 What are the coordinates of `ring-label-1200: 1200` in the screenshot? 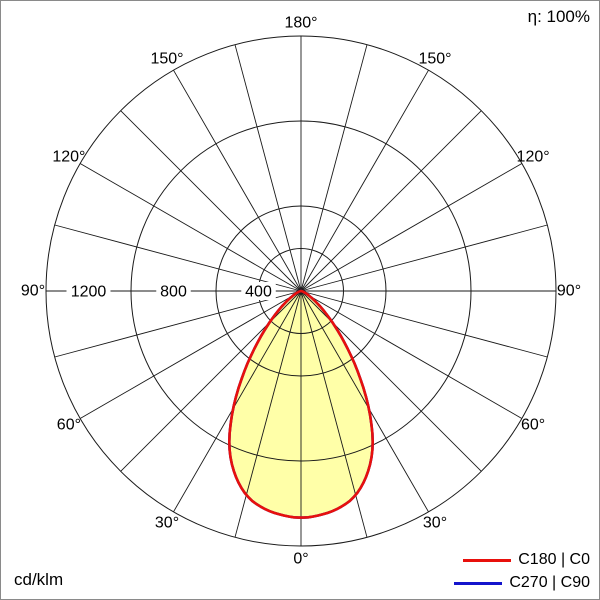 It's located at (89, 292).